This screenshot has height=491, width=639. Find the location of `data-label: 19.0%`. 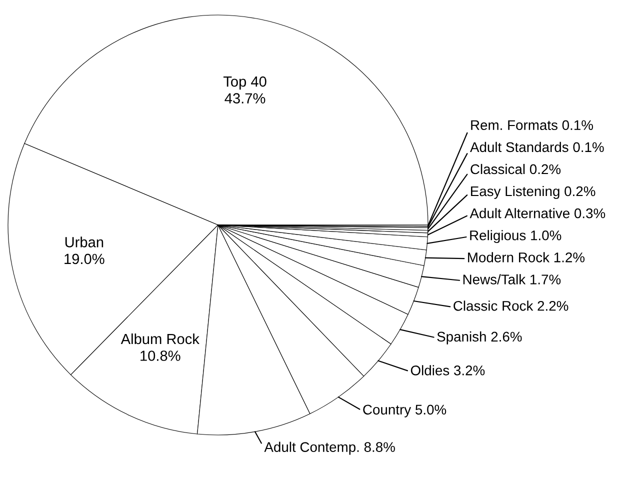

data-label: 19.0% is located at coordinates (84, 259).